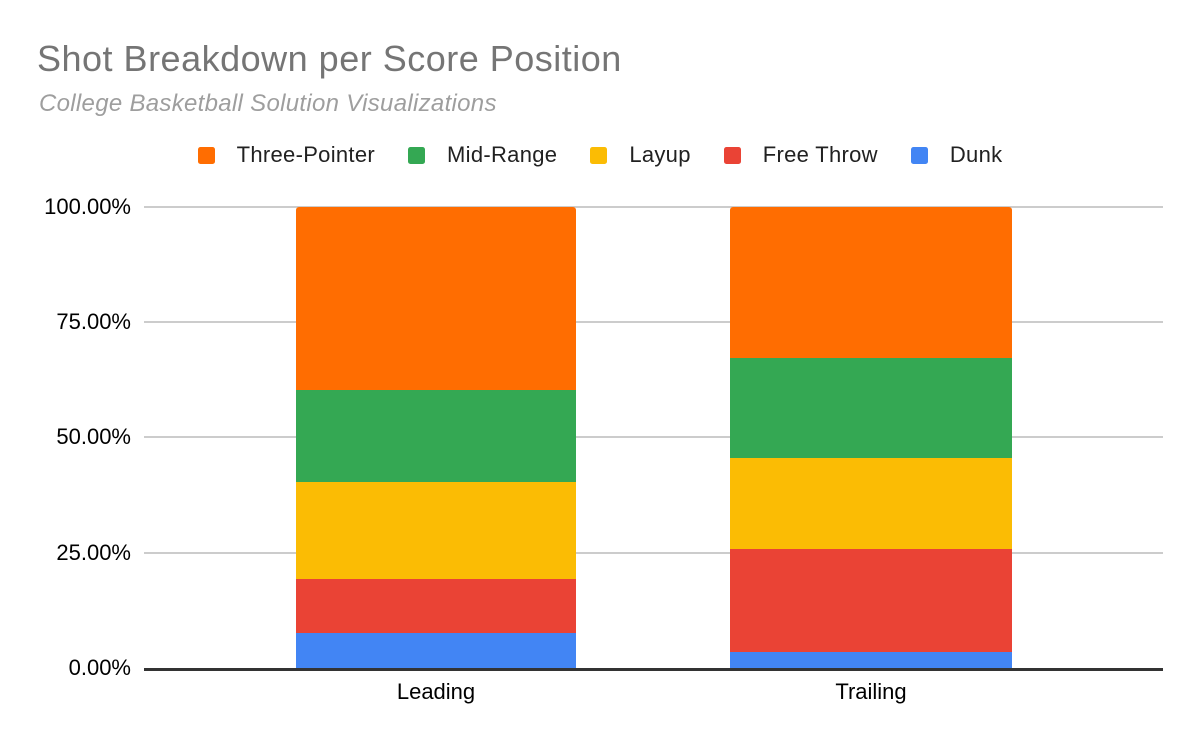 Image resolution: width=1200 pixels, height=742 pixels. What do you see at coordinates (436, 298) in the screenshot?
I see `bar-segment-leading-three-pointer` at bounding box center [436, 298].